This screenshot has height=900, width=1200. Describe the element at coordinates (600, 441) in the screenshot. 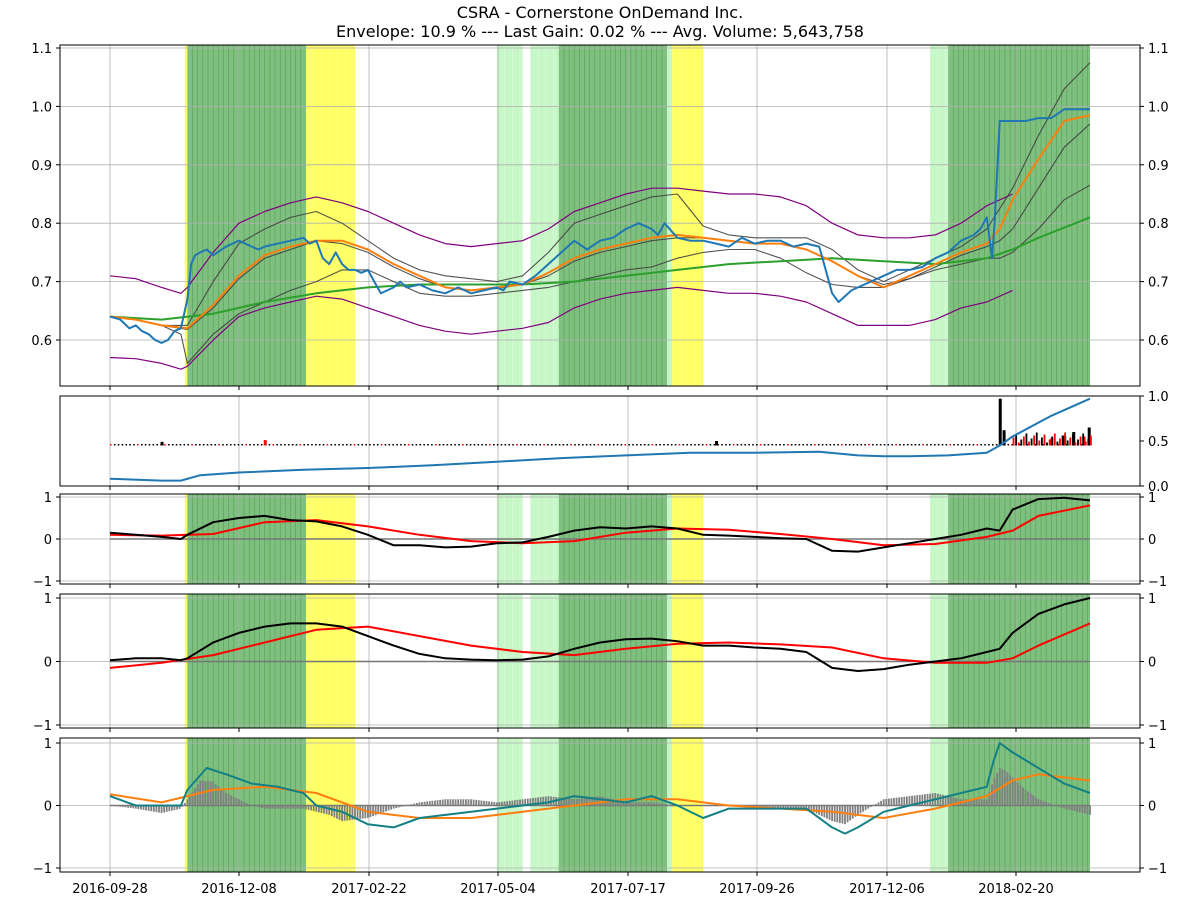

I see `panel-frame` at that location.